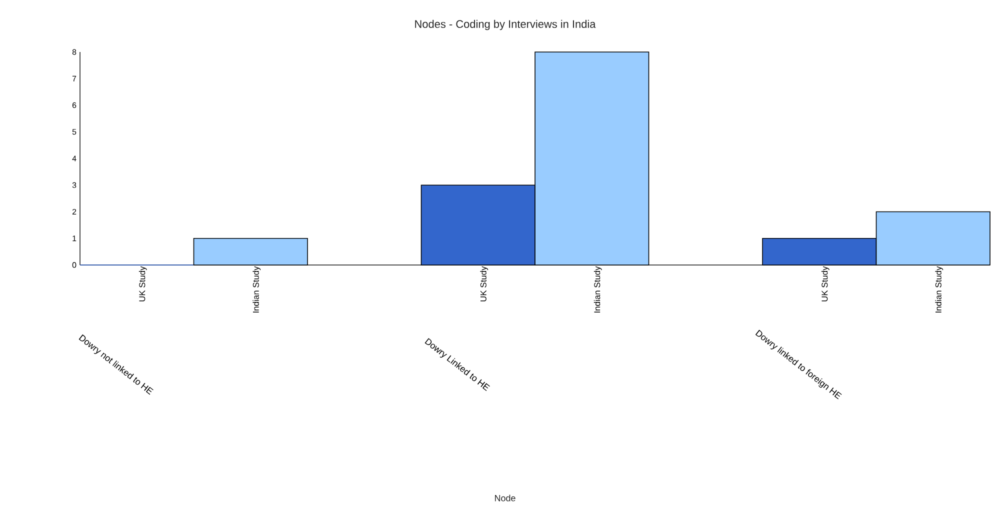 The image size is (994, 510). What do you see at coordinates (505, 498) in the screenshot?
I see `text: Node` at bounding box center [505, 498].